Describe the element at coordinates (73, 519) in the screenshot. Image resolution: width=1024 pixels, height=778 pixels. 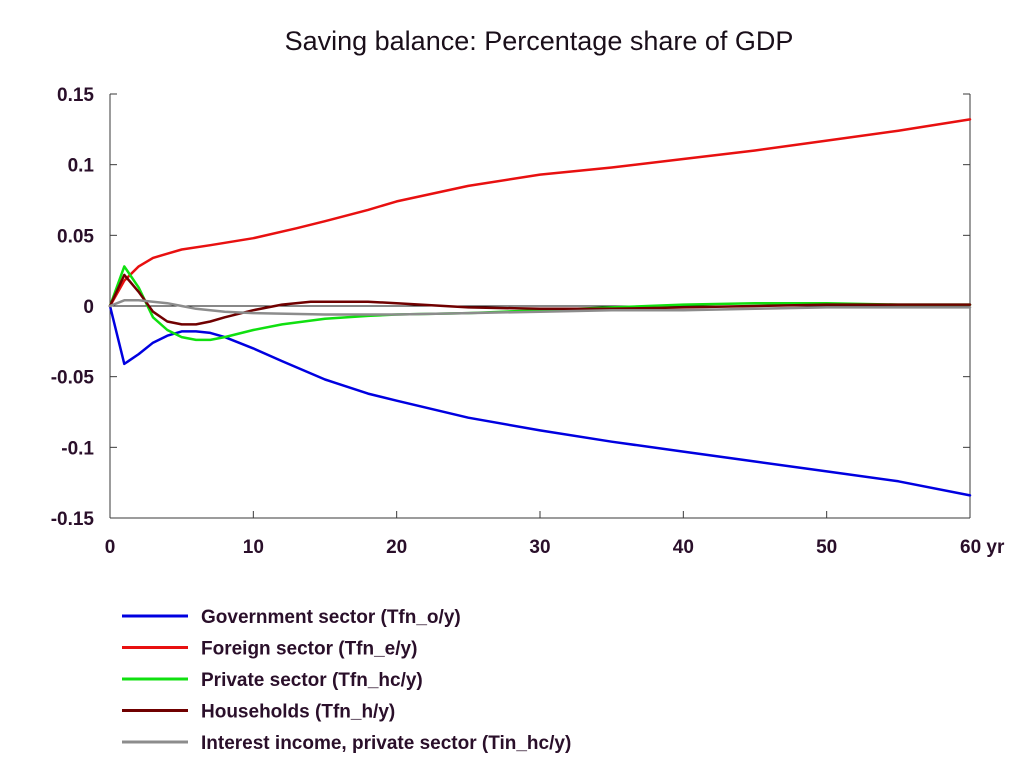
I see `y-tick-label: -0.15` at that location.